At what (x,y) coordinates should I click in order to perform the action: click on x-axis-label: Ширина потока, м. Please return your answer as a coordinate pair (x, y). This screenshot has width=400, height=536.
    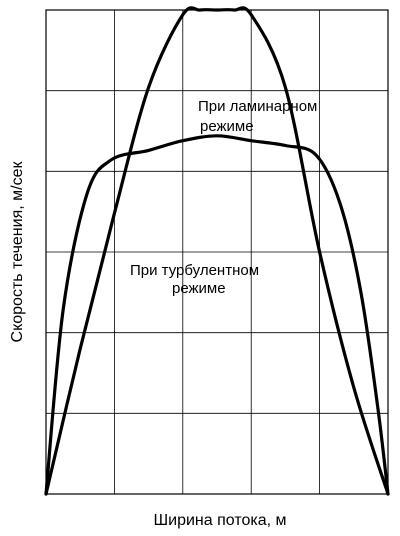
    Looking at the image, I should click on (219, 520).